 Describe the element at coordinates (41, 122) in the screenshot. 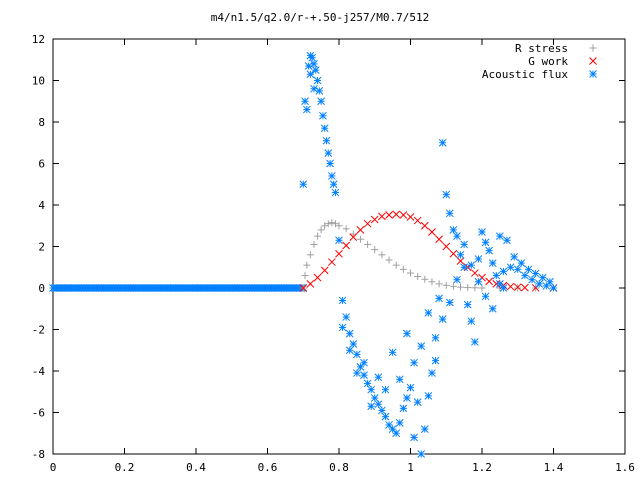

I see `y-tick-label: 8` at that location.